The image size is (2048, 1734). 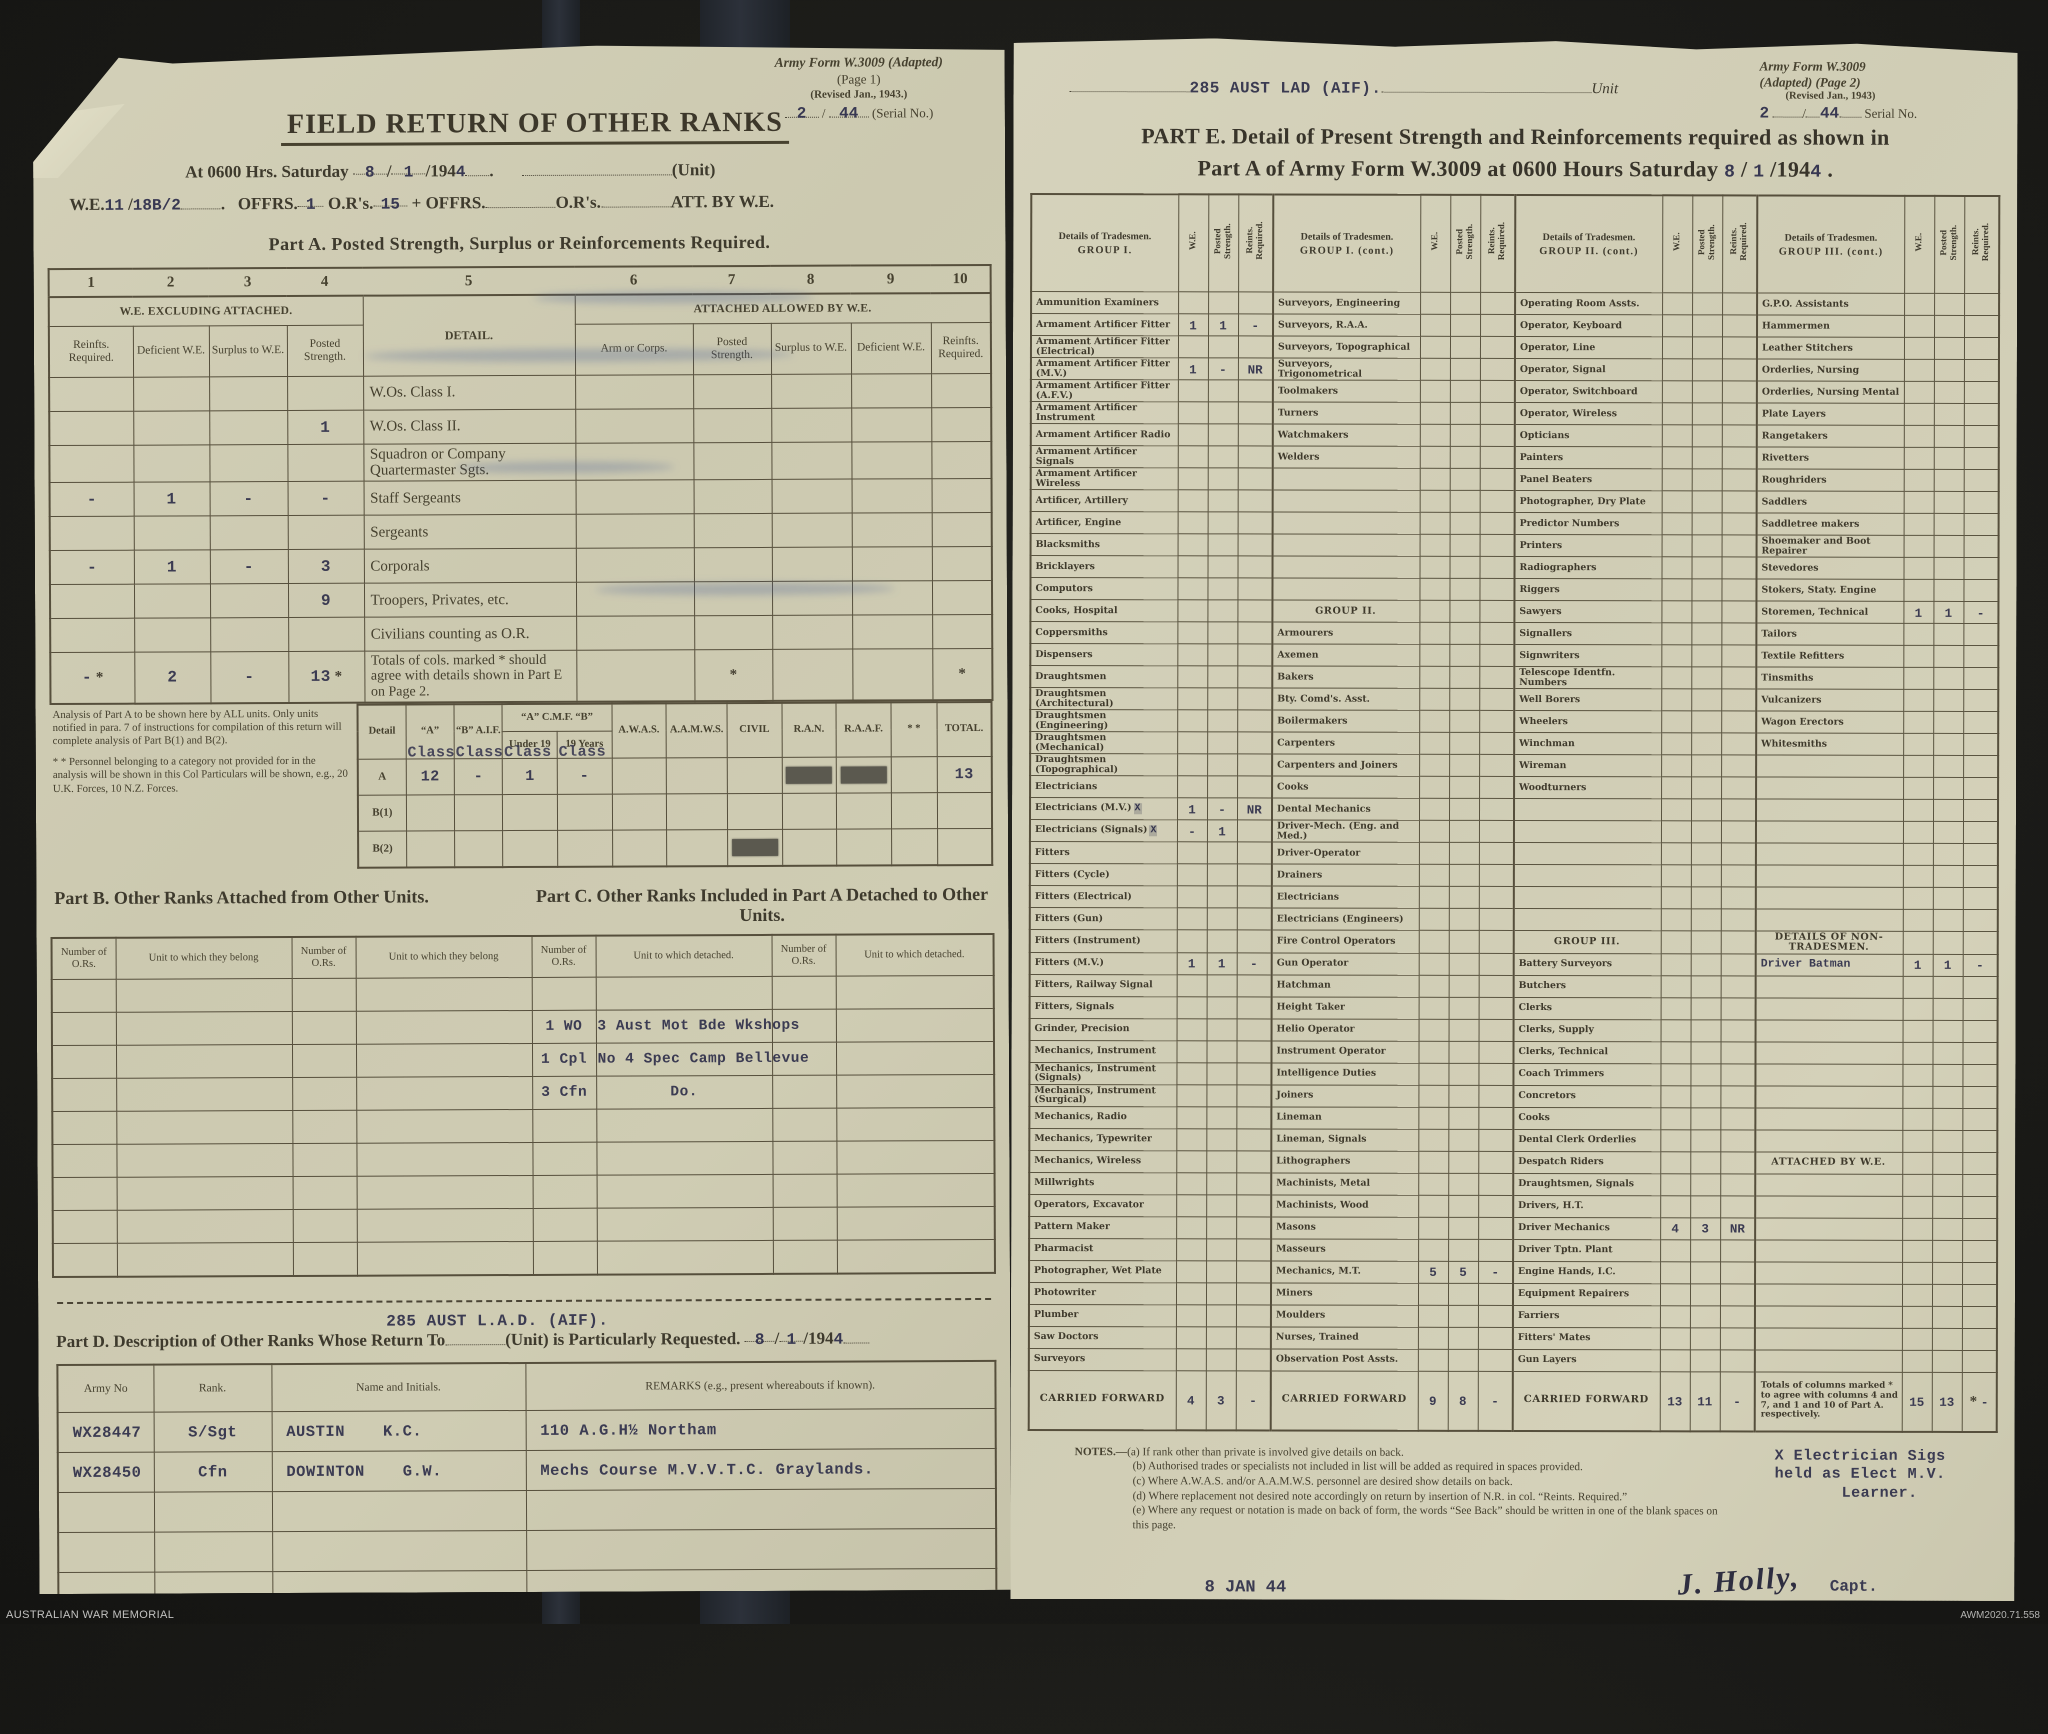 I want to click on analysis-header: “A” Class, so click(x=430, y=731).